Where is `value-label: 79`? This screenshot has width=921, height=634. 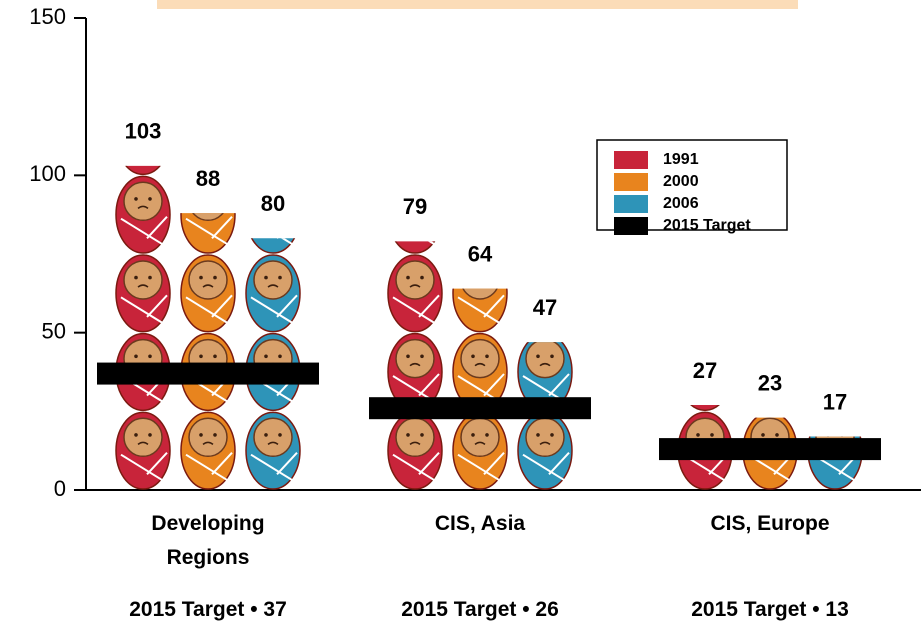
value-label: 79 is located at coordinates (415, 206).